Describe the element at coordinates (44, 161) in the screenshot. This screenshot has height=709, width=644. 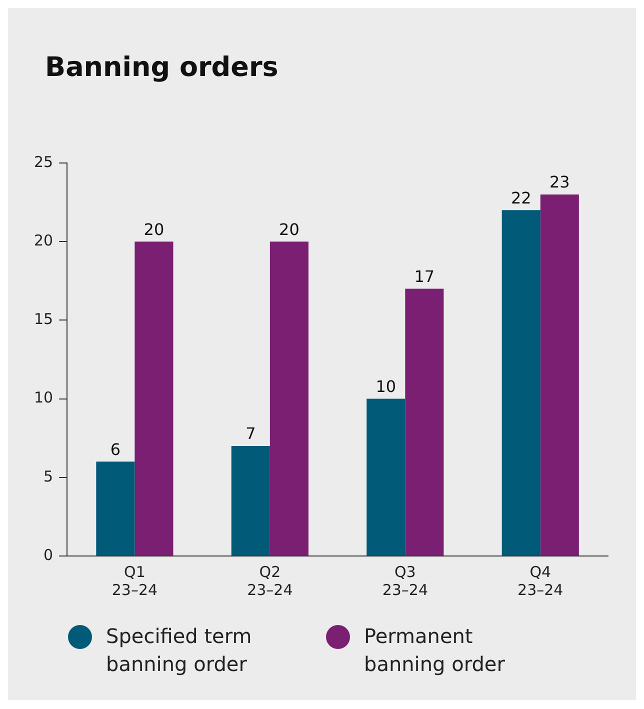
I see `y-tick-label: 25` at that location.